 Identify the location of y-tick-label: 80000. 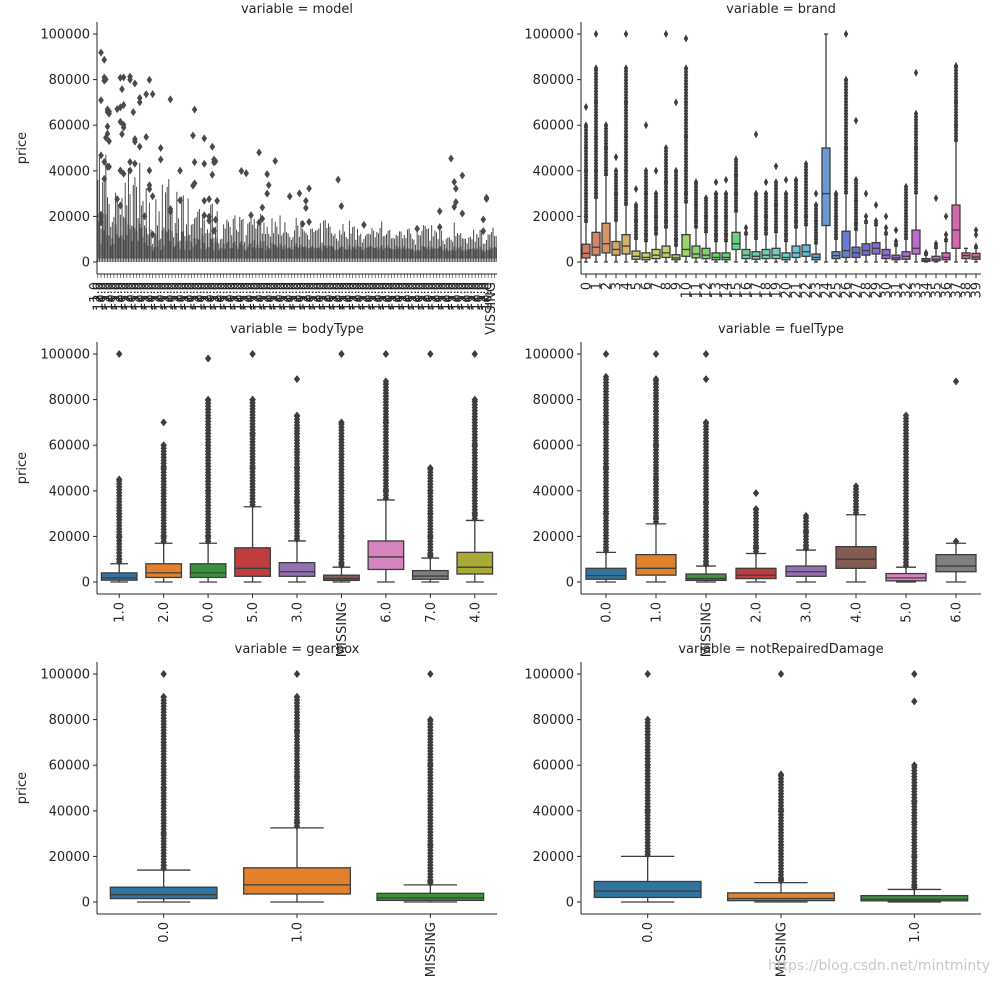
(553, 720).